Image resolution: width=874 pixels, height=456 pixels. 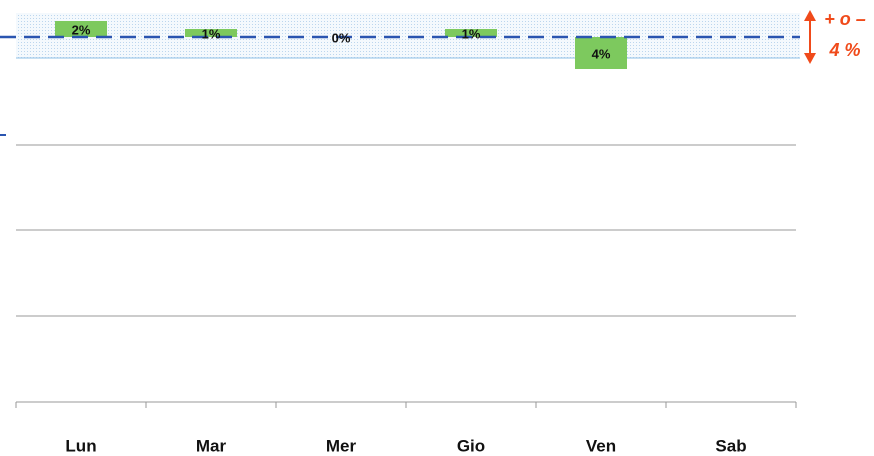 I want to click on x-tick-label: Gio, so click(x=471, y=445).